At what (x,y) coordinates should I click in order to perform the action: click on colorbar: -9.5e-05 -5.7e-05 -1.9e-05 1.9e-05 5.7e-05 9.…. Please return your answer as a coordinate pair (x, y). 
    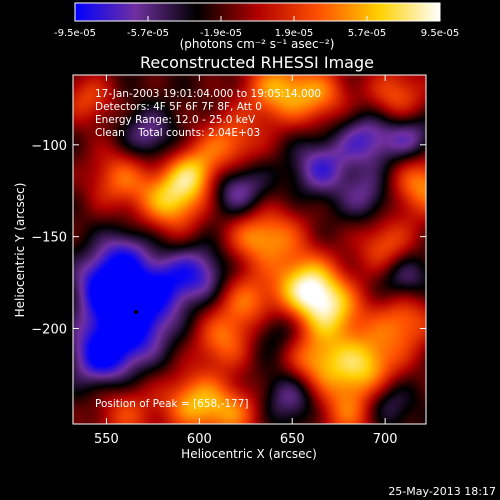
    Looking at the image, I should click on (256, 26).